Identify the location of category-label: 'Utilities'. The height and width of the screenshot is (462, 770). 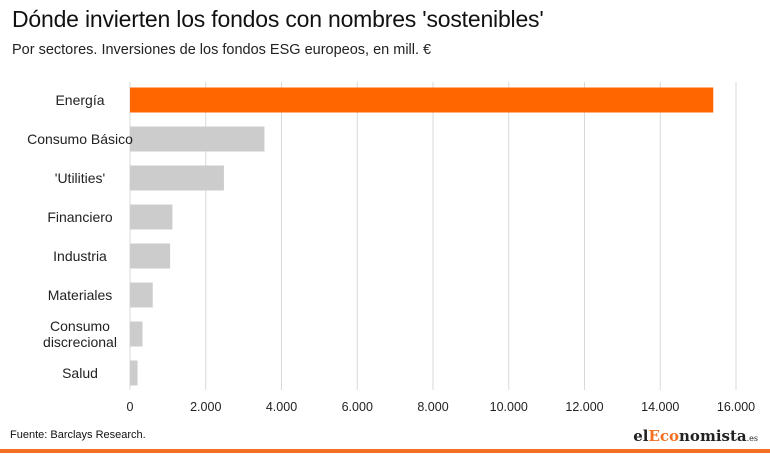
(80, 178).